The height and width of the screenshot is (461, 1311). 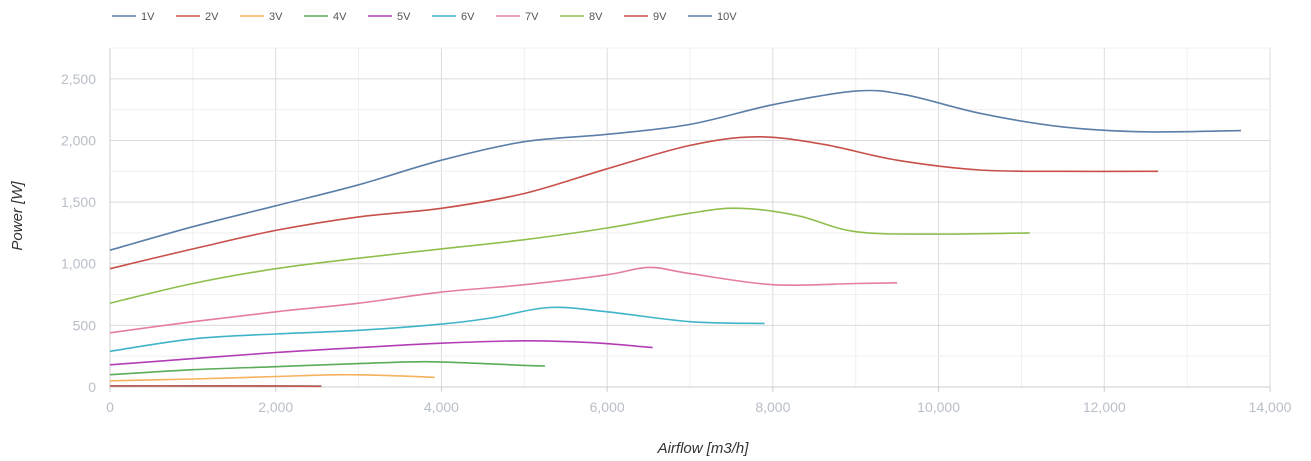 What do you see at coordinates (703, 448) in the screenshot?
I see `x-axis-title: Airflow [m3/h]` at bounding box center [703, 448].